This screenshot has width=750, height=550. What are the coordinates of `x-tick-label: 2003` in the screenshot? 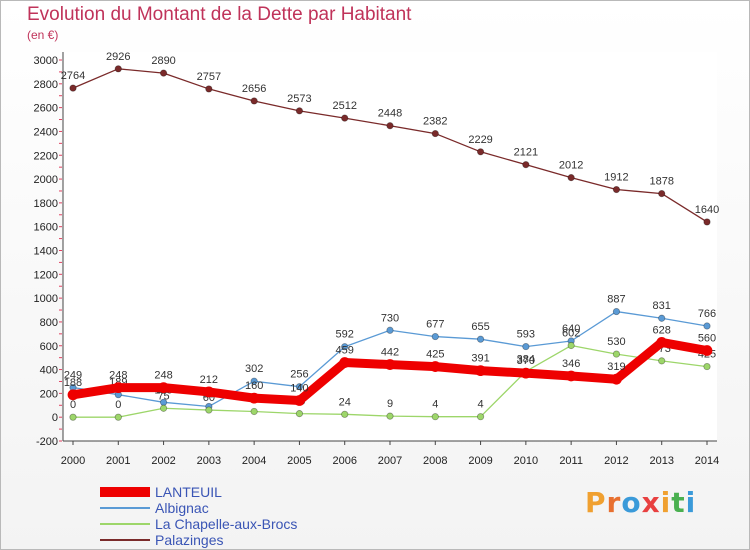 It's located at (209, 461).